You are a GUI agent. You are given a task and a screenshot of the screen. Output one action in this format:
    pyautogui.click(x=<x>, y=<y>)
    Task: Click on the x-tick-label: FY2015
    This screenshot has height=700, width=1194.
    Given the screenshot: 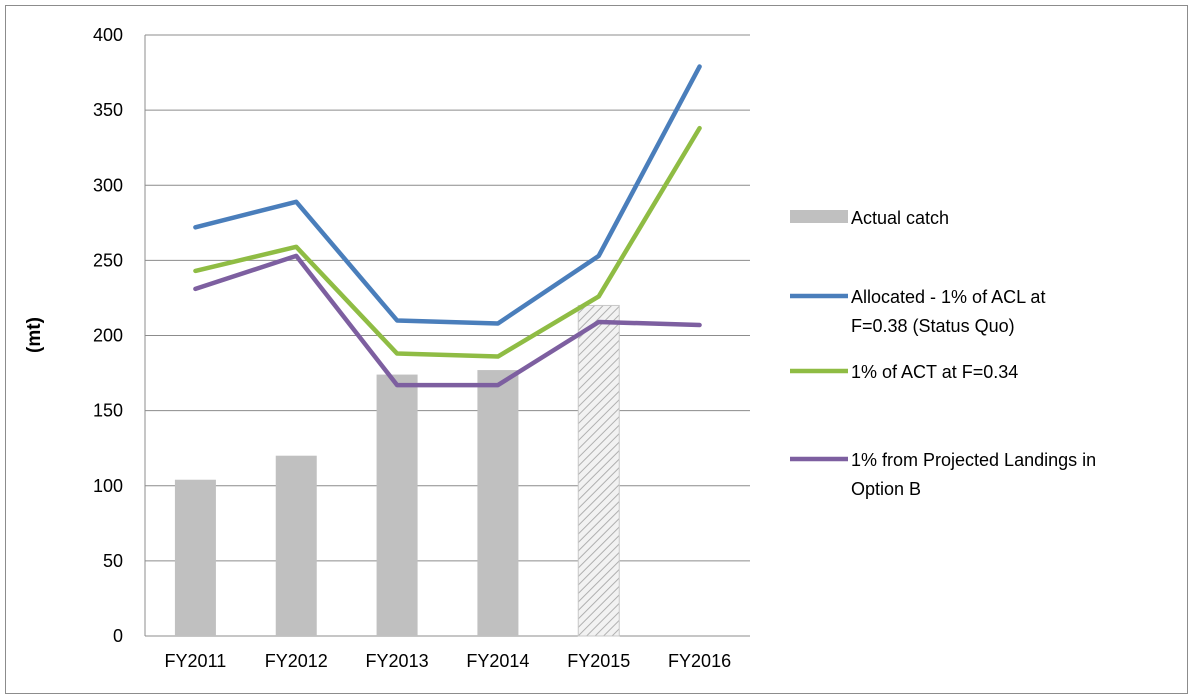 What is the action you would take?
    pyautogui.click(x=598, y=661)
    